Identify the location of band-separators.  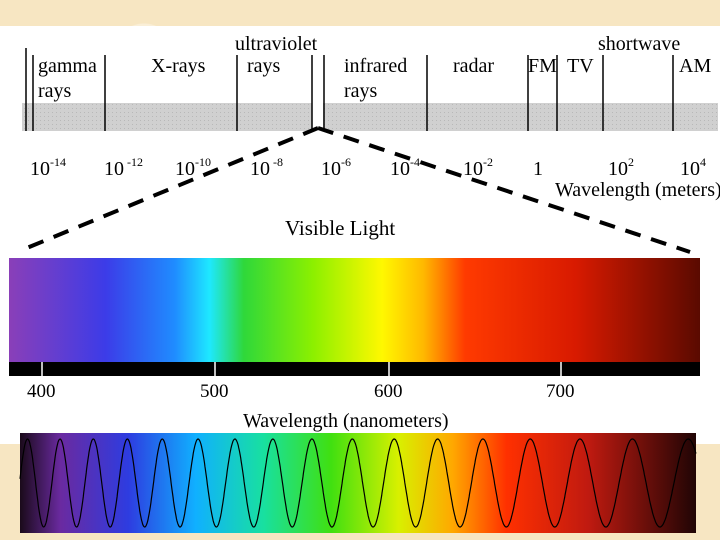
(349, 89).